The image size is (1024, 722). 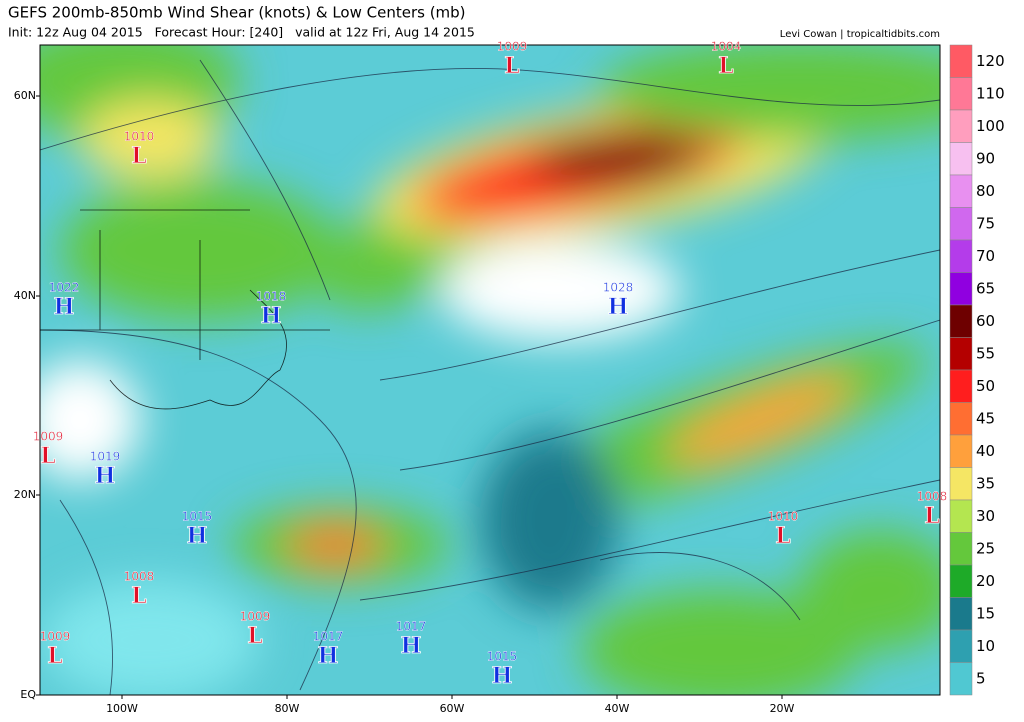 What do you see at coordinates (25, 95) in the screenshot?
I see `lat-label: 60N` at bounding box center [25, 95].